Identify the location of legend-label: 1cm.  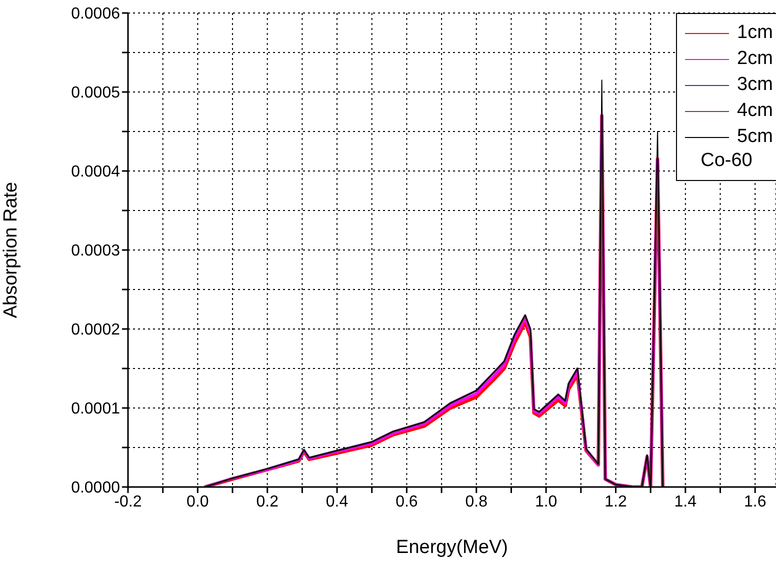
(755, 33).